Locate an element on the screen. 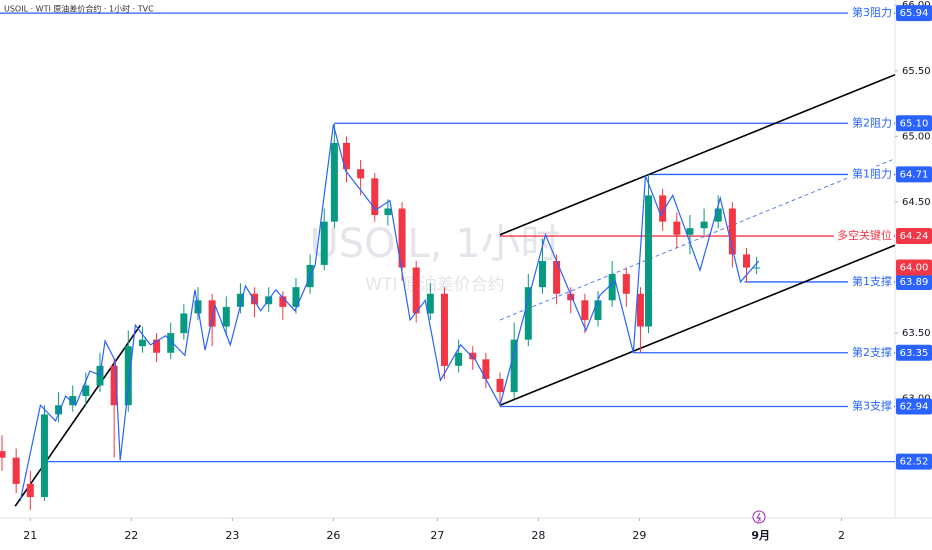 The image size is (932, 550). price-label: 64.24 is located at coordinates (914, 236).